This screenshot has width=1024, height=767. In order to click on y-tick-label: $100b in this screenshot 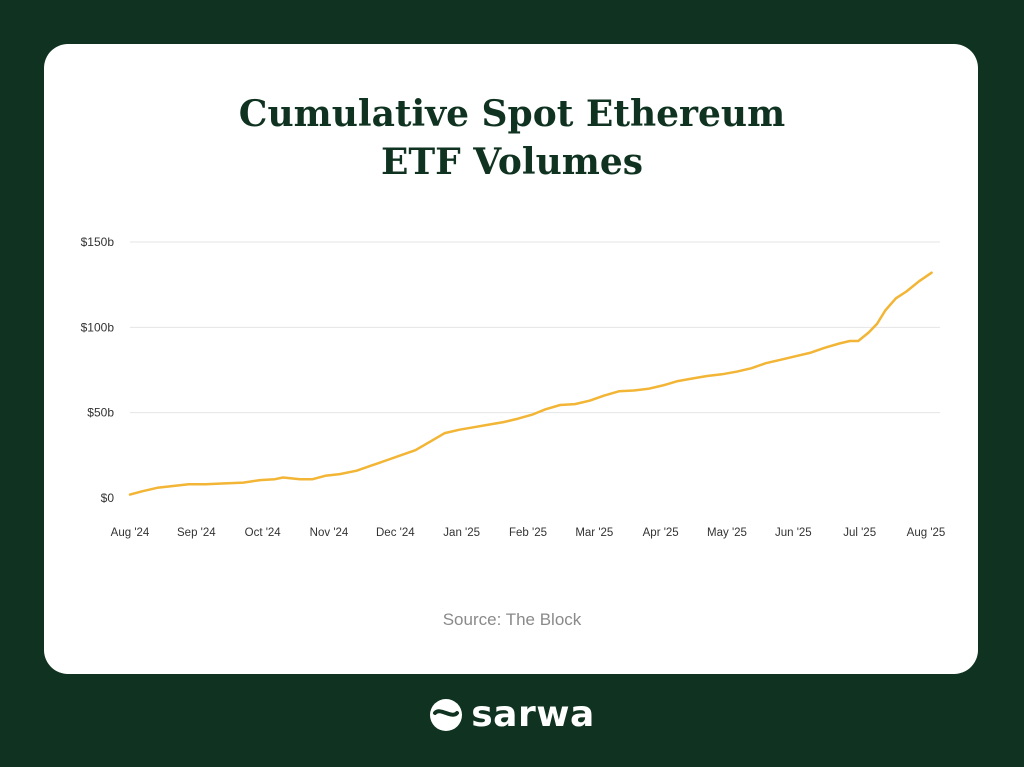, I will do `click(98, 327)`.